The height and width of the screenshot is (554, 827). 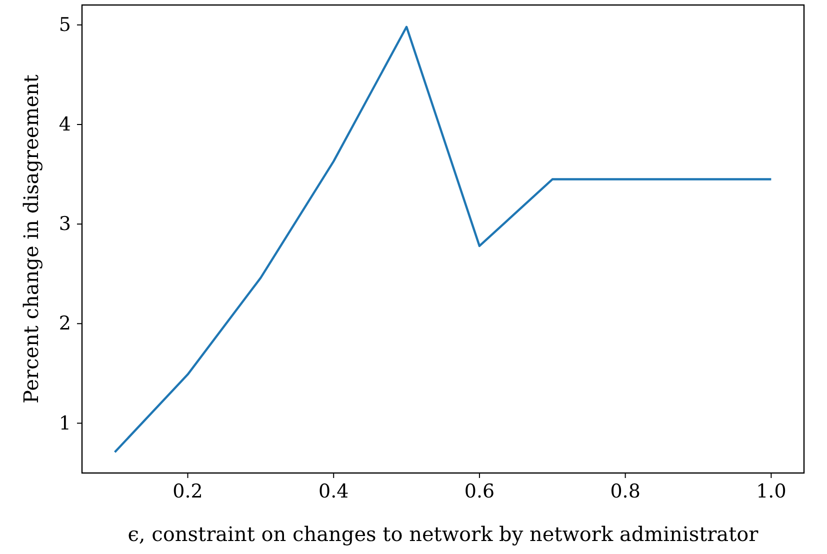 What do you see at coordinates (479, 491) in the screenshot?
I see `x-tick-label: 0.6` at bounding box center [479, 491].